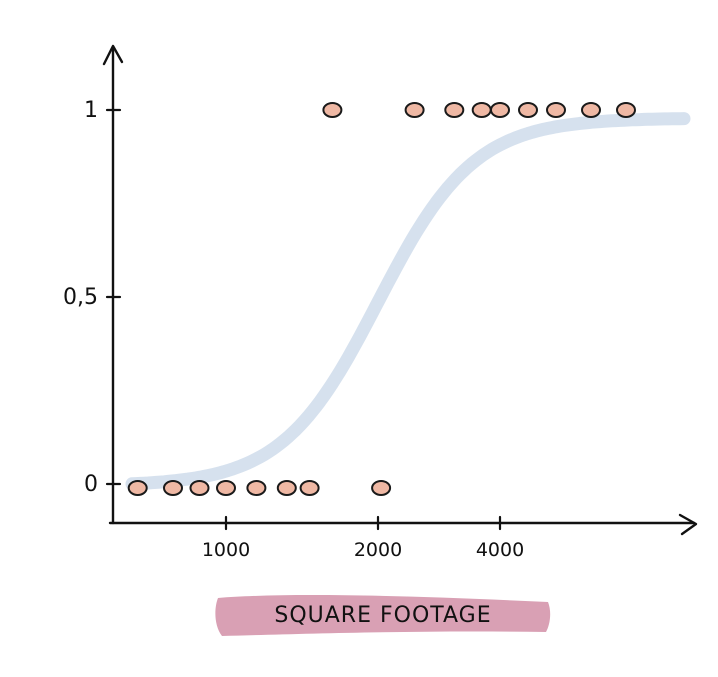  I want to click on x-axis-label: SQUARE FOOTAGE, so click(383, 615).